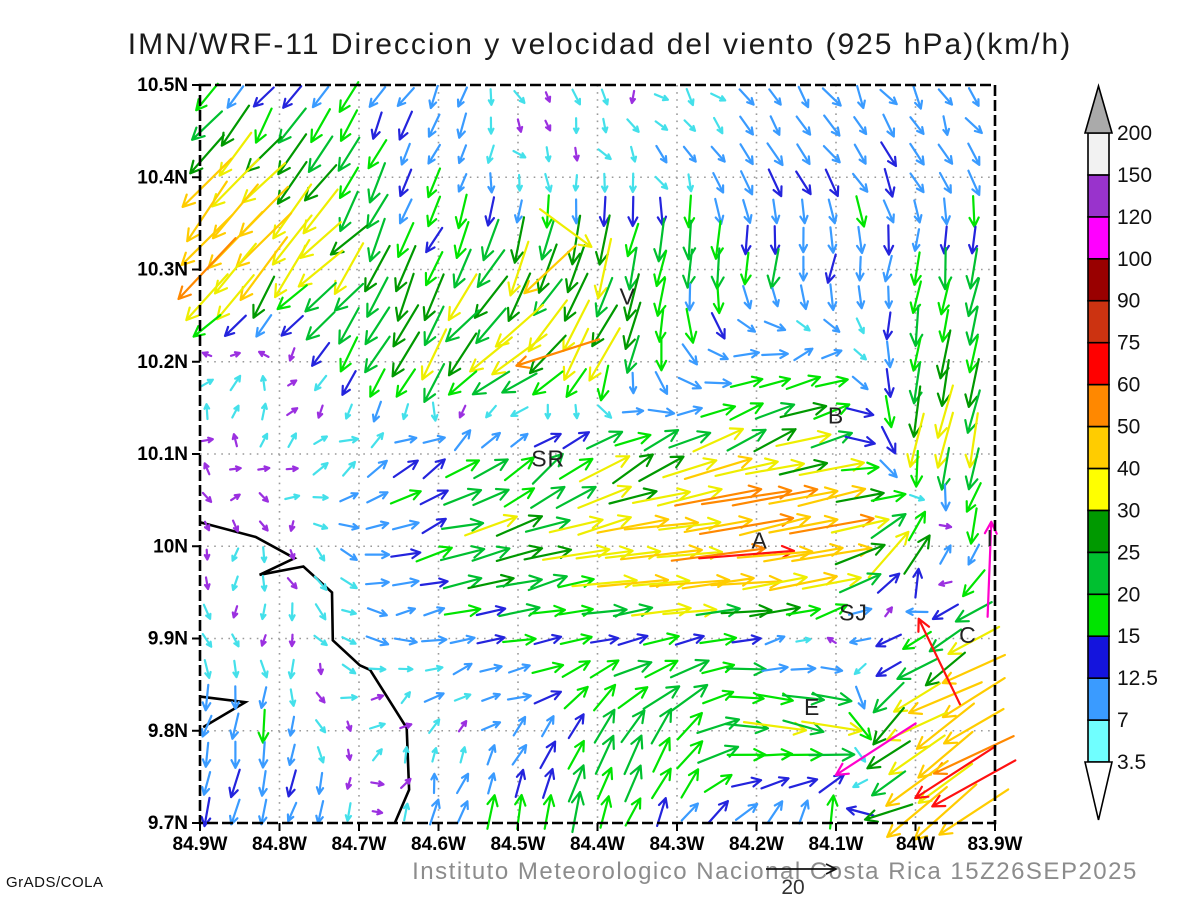 Image resolution: width=1200 pixels, height=900 pixels. What do you see at coordinates (55, 882) in the screenshot?
I see `grads-credit: GrADS/COLA` at bounding box center [55, 882].